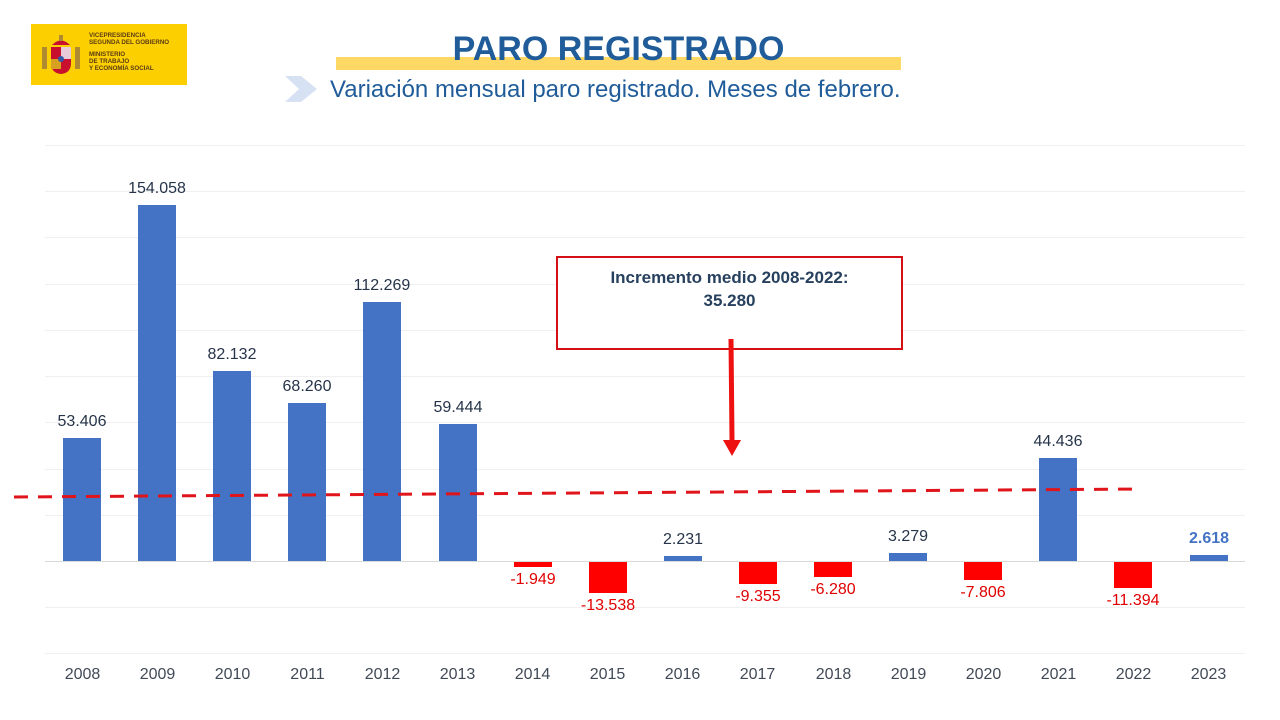 The image size is (1280, 720). What do you see at coordinates (532, 674) in the screenshot?
I see `x-tick-label: 2014` at bounding box center [532, 674].